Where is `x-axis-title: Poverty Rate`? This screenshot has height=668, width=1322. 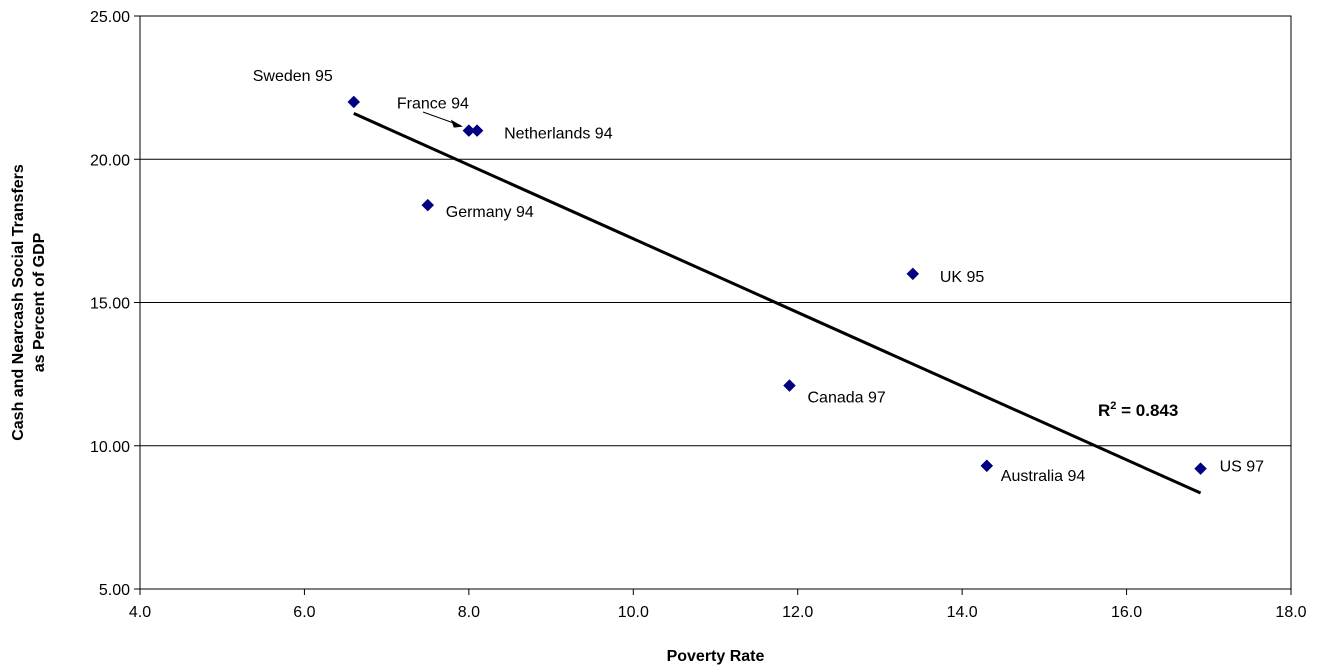
x-axis-title: Poverty Rate is located at coordinates (716, 656).